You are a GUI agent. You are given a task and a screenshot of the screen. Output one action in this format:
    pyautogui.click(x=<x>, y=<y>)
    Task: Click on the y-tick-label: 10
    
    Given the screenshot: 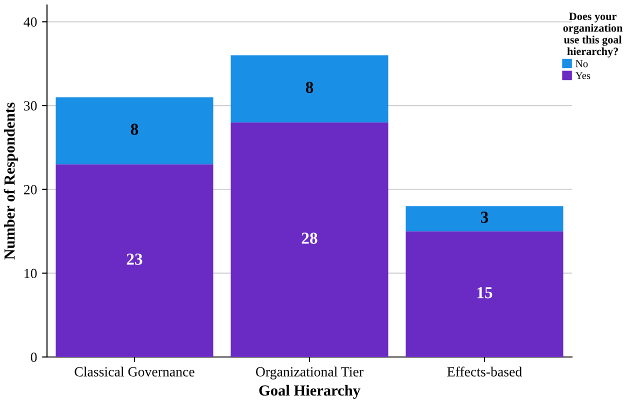 What is the action you would take?
    pyautogui.click(x=30, y=273)
    